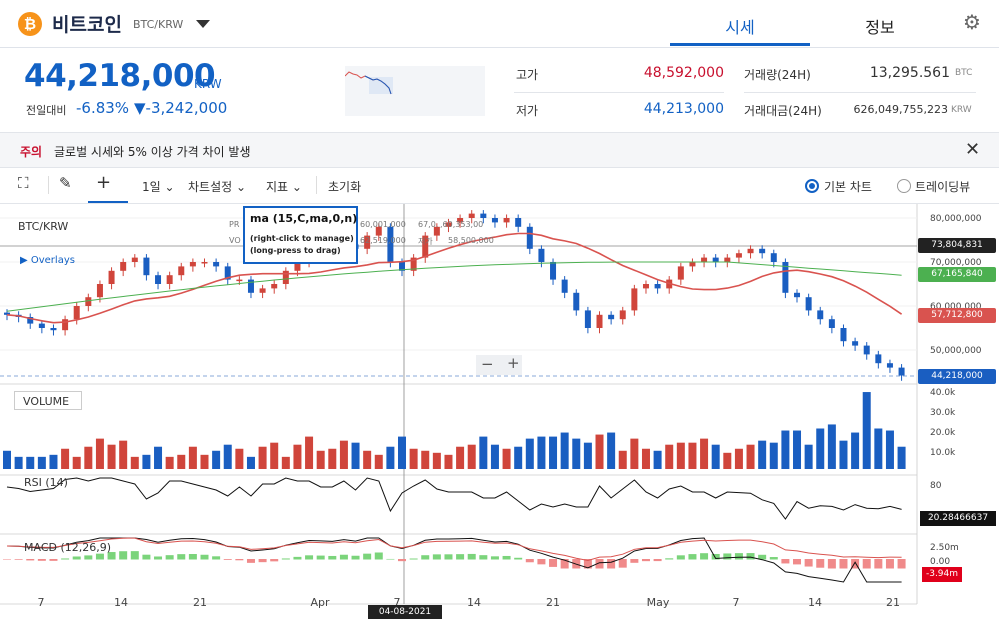  What do you see at coordinates (619, 92) in the screenshot?
I see `stat-divider` at bounding box center [619, 92].